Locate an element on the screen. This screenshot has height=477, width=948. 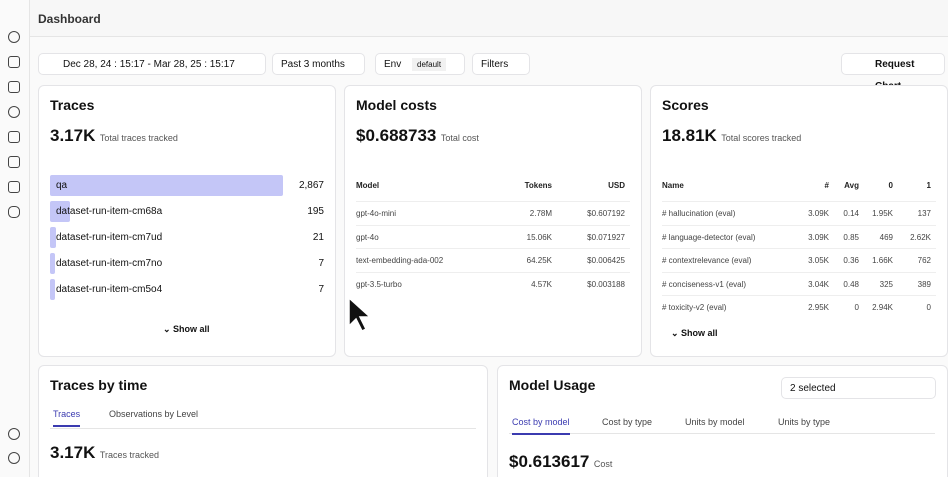
table-cell: # language-detector (eval) is located at coordinates (709, 237).